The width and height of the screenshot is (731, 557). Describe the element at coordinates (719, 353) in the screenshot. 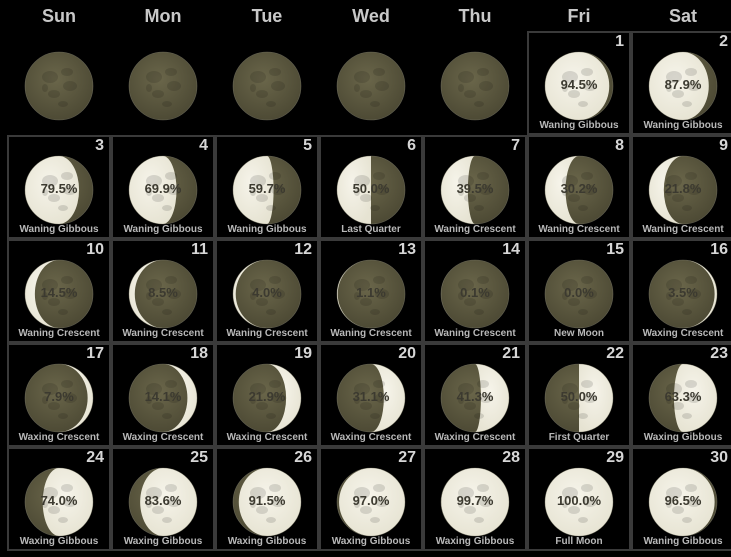

I see `day-number: 23` at that location.